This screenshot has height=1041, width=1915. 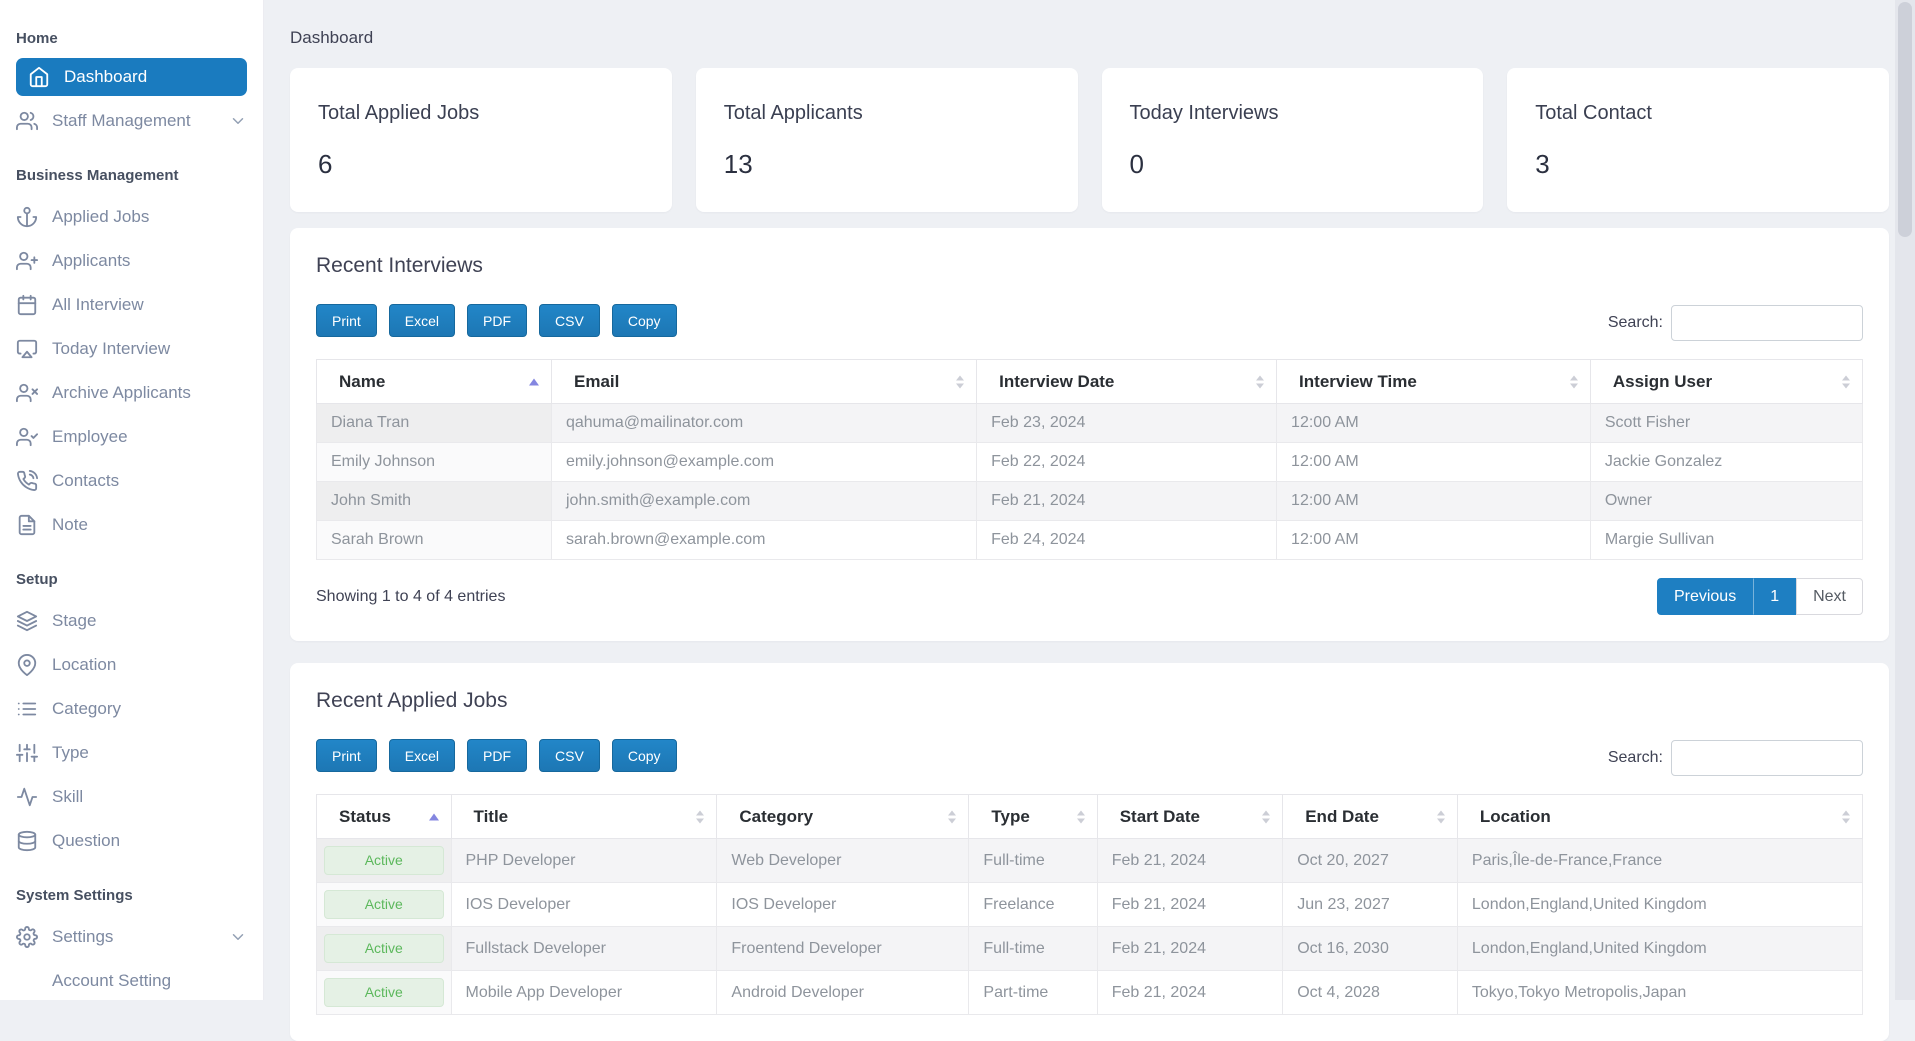 I want to click on showing-entries-text: Showing 1 to 4 of 4 entries, so click(x=411, y=596).